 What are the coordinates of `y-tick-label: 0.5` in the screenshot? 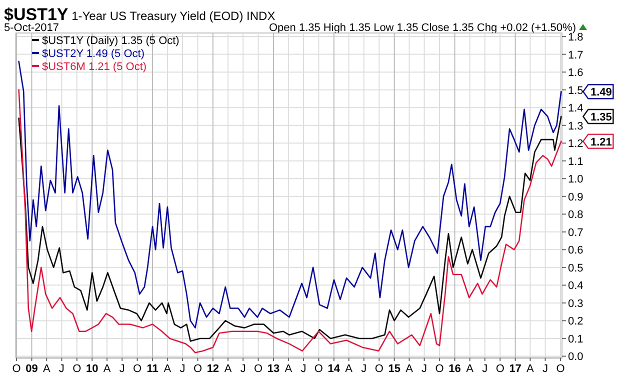 It's located at (576, 268).